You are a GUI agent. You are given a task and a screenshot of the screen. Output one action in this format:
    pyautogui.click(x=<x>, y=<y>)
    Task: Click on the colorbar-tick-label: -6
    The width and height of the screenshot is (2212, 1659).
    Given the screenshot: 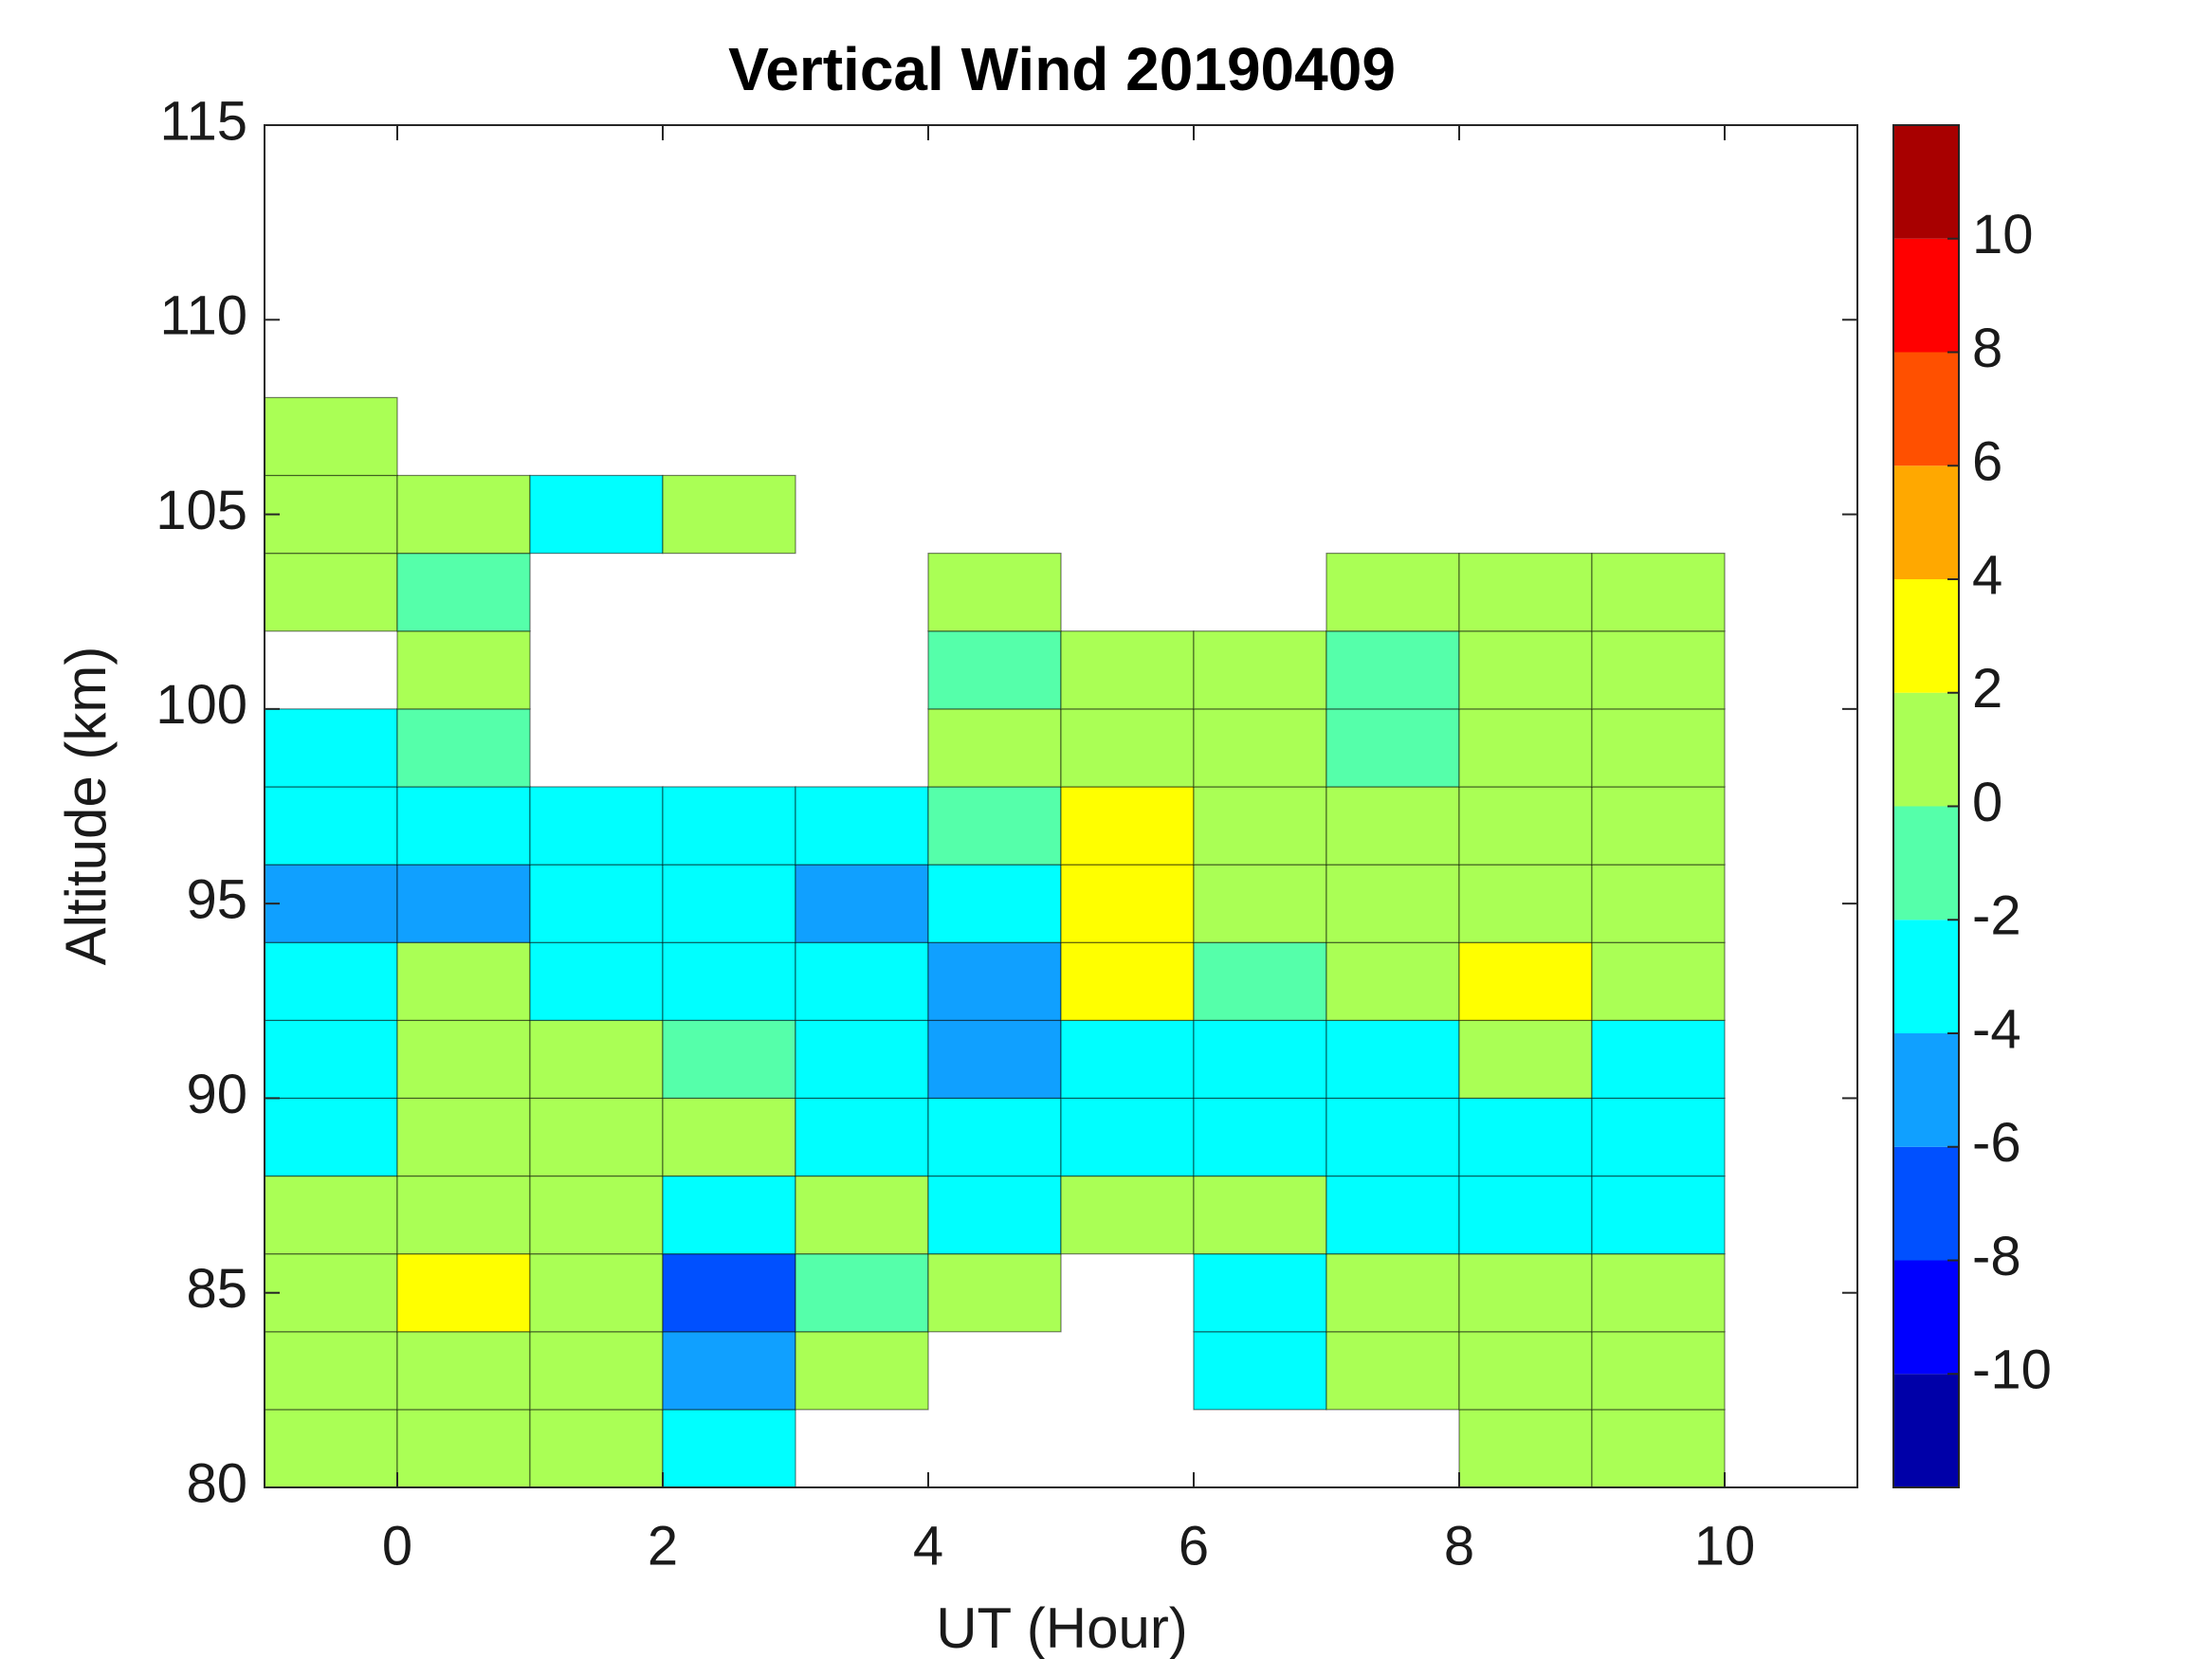 What is the action you would take?
    pyautogui.click(x=1996, y=1143)
    